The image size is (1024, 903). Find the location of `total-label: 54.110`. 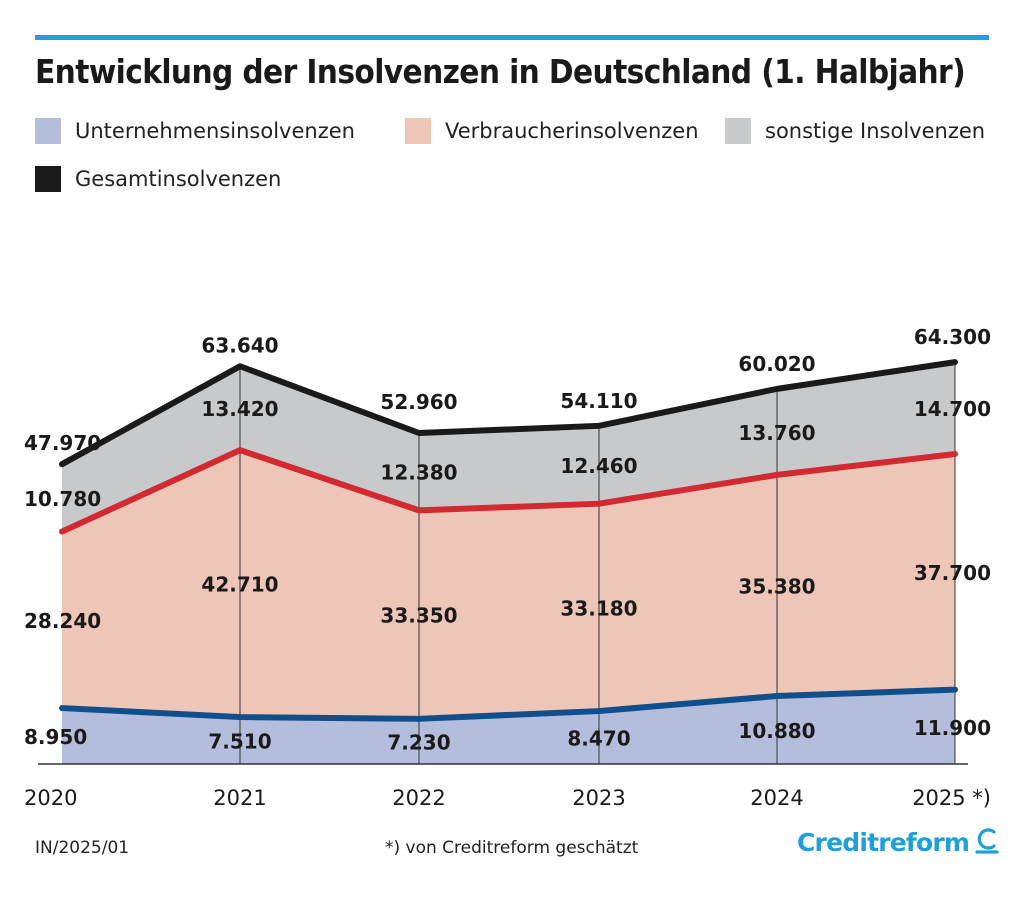

total-label: 54.110 is located at coordinates (598, 401).